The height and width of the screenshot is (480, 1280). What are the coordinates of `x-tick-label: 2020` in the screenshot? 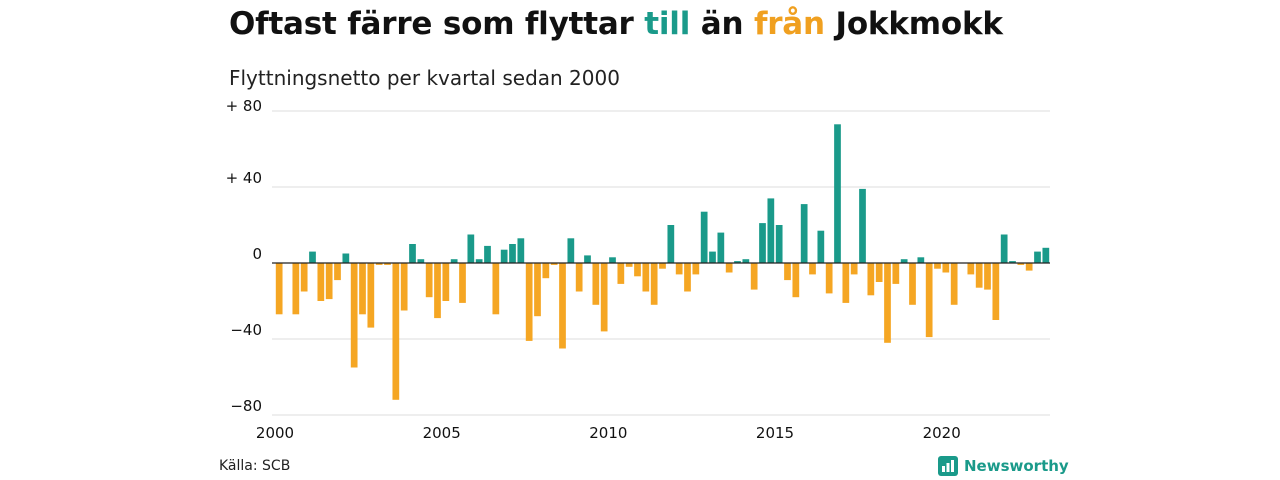 It's located at (942, 433).